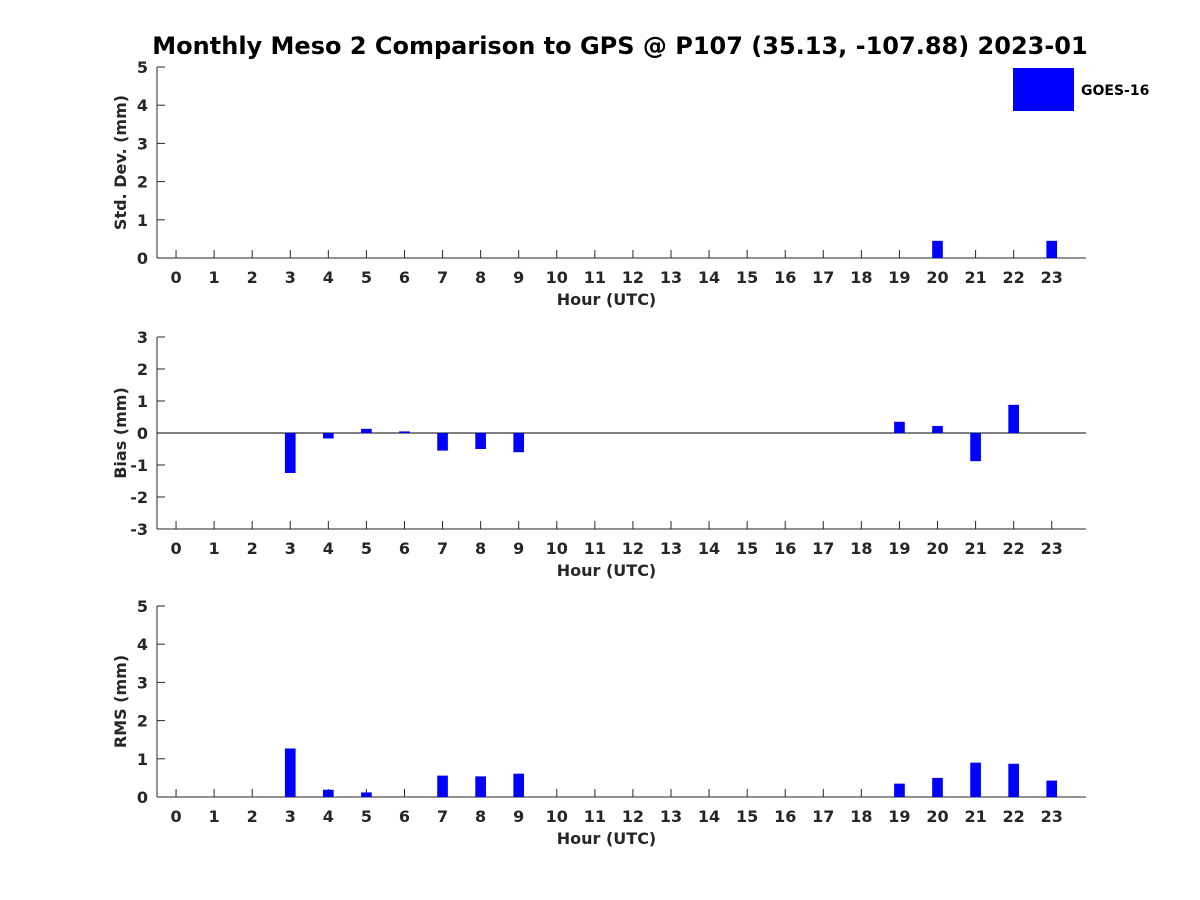  Describe the element at coordinates (1014, 277) in the screenshot. I see `x-tick-label: 22` at that location.